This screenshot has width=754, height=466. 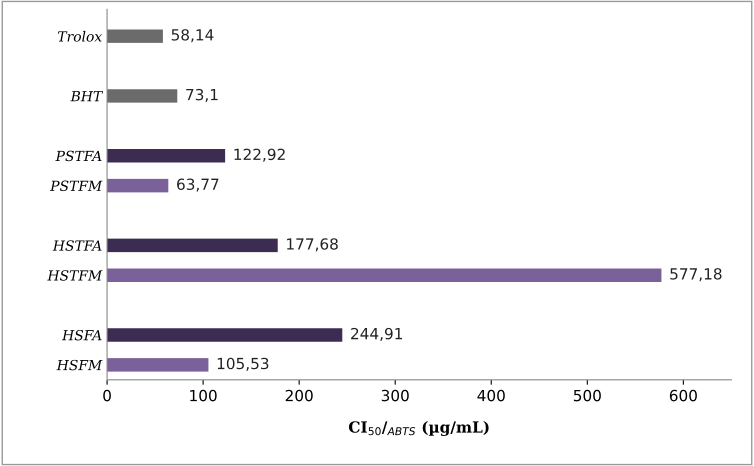 What do you see at coordinates (78, 156) in the screenshot?
I see `y-tick-label: PSTFA` at bounding box center [78, 156].